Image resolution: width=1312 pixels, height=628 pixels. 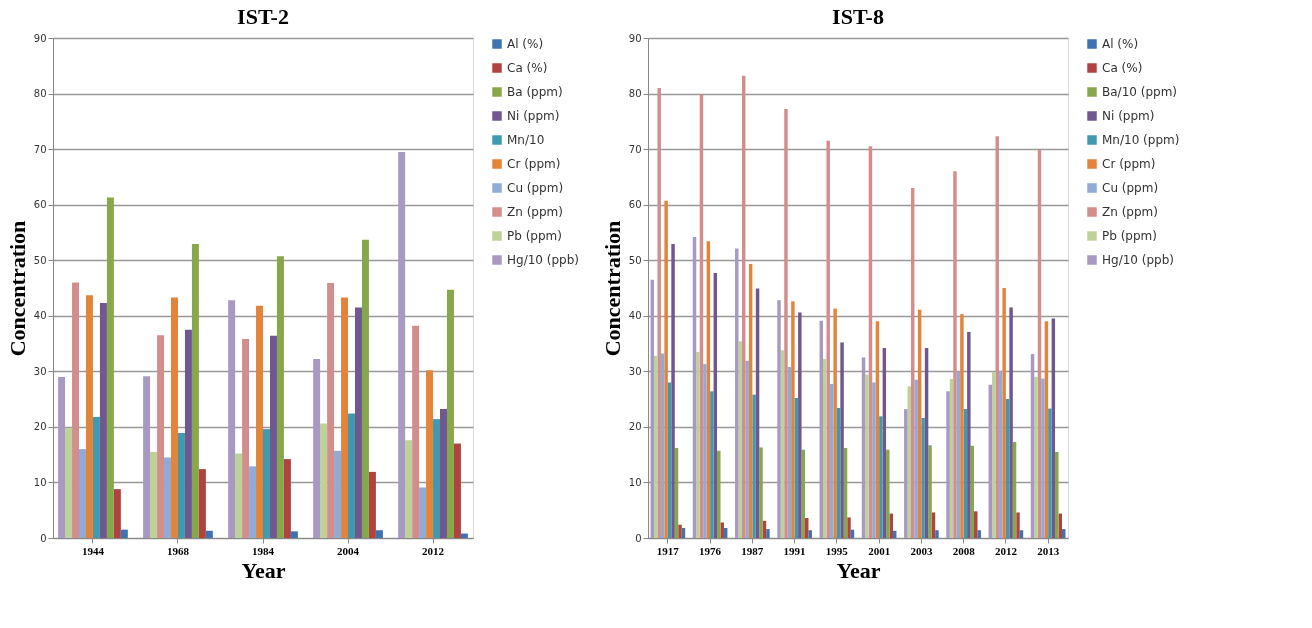 What do you see at coordinates (1129, 236) in the screenshot?
I see `legend-label: Pb (ppm)` at bounding box center [1129, 236].